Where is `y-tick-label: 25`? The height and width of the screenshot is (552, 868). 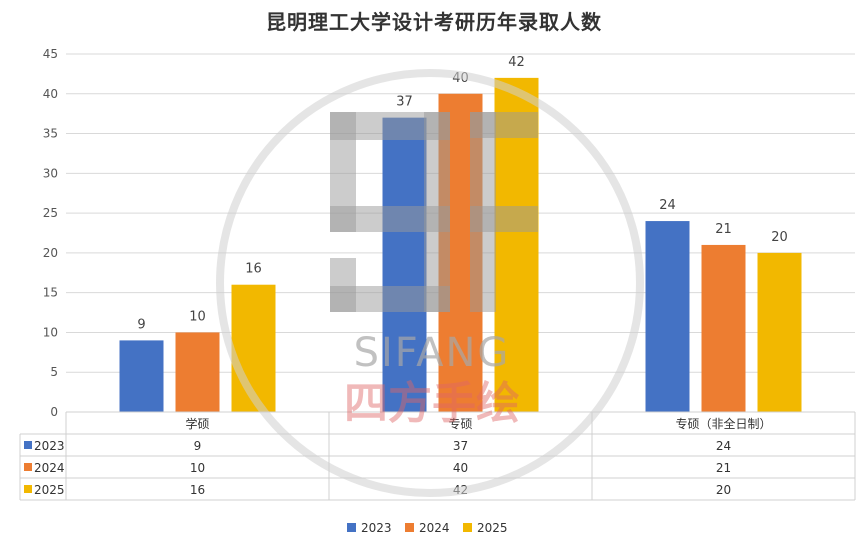 y-tick-label: 25 is located at coordinates (50, 213).